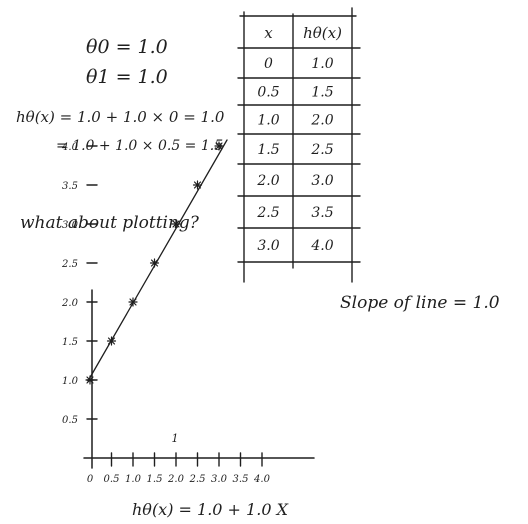 The height and width of the screenshot is (524, 528). What do you see at coordinates (241, 479) in the screenshot?
I see `x-tick-label: 3.5` at bounding box center [241, 479].